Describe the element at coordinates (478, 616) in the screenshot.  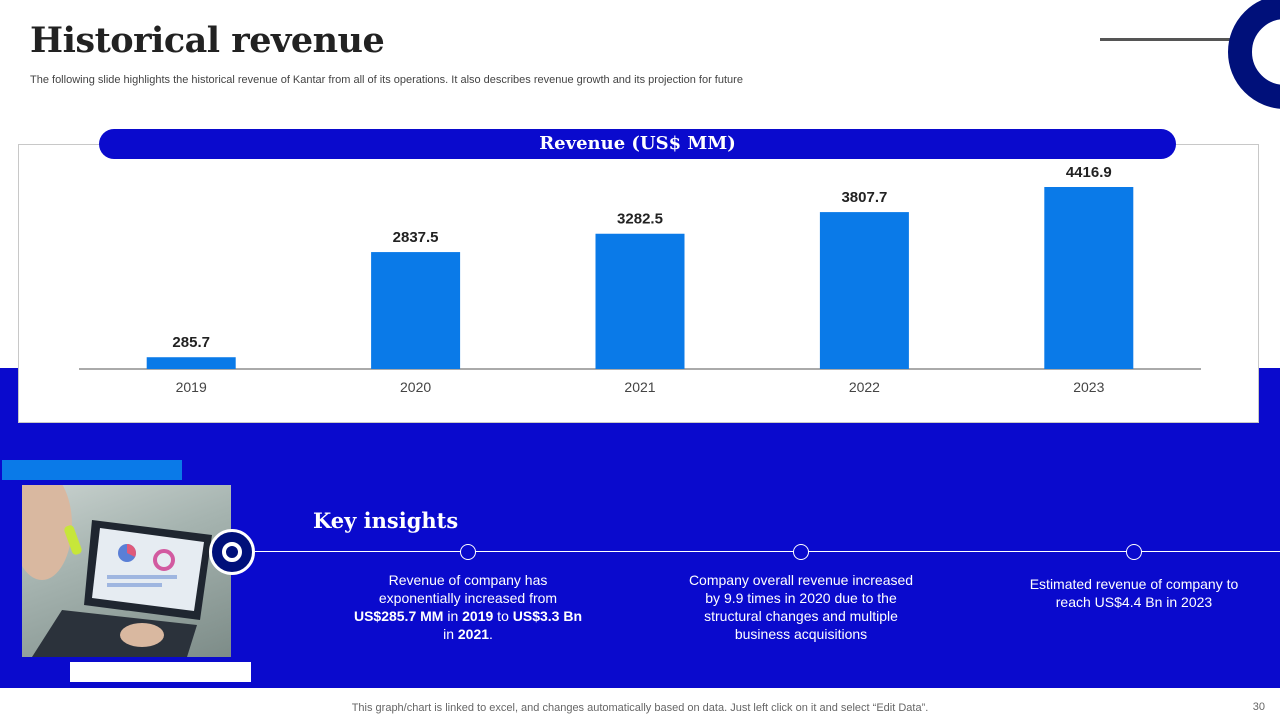
I see `insight-text-fragment: 2019` at that location.